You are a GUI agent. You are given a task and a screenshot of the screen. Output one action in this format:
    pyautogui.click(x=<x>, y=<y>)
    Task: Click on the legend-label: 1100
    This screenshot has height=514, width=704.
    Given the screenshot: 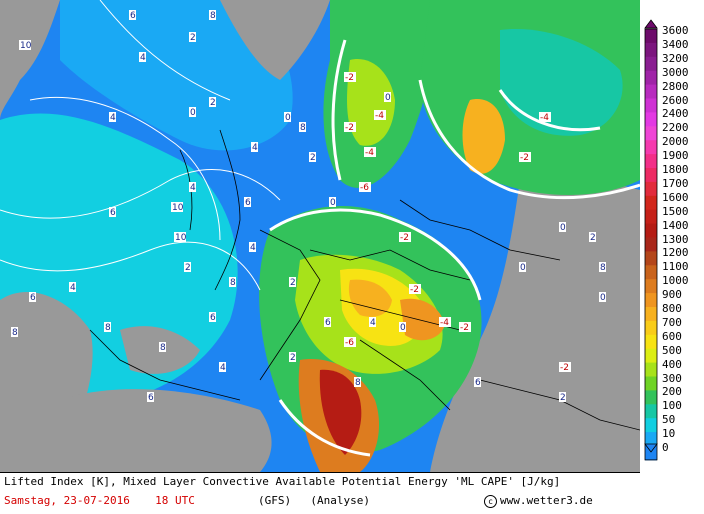 What is the action you would take?
    pyautogui.click(x=675, y=267)
    